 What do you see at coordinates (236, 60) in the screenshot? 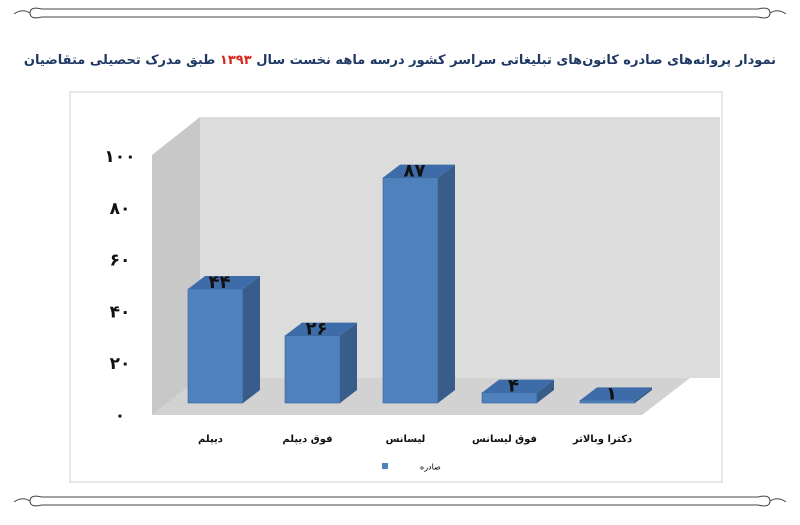
I see `title-part: ۱۳۹۳` at bounding box center [236, 60].